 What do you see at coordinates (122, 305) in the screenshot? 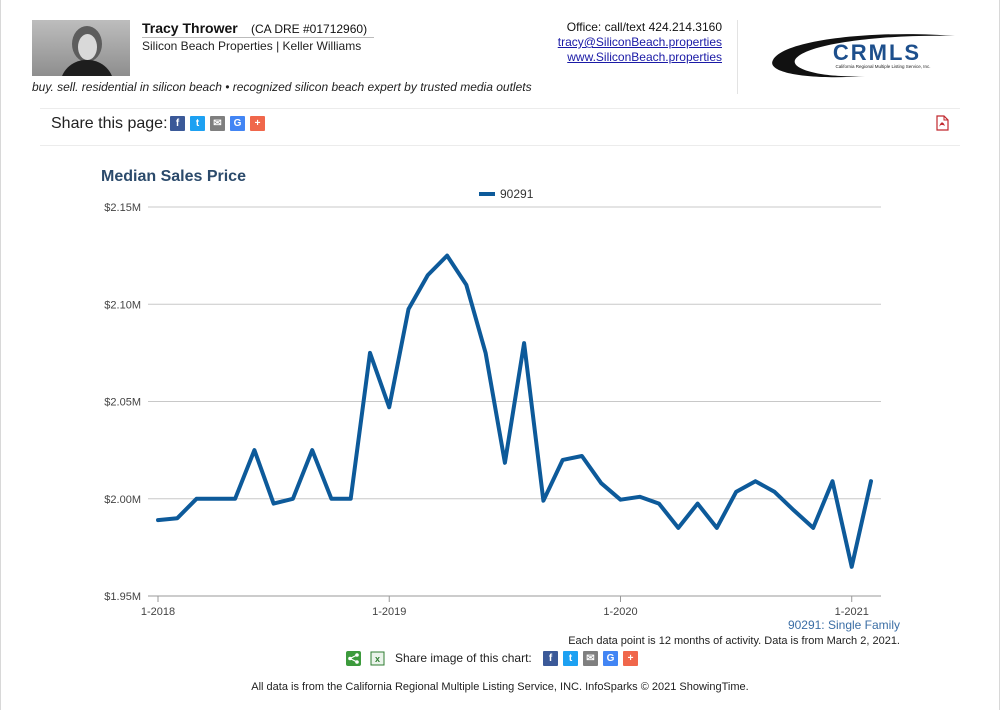
I see `y-tick-label: $2.10M` at bounding box center [122, 305].